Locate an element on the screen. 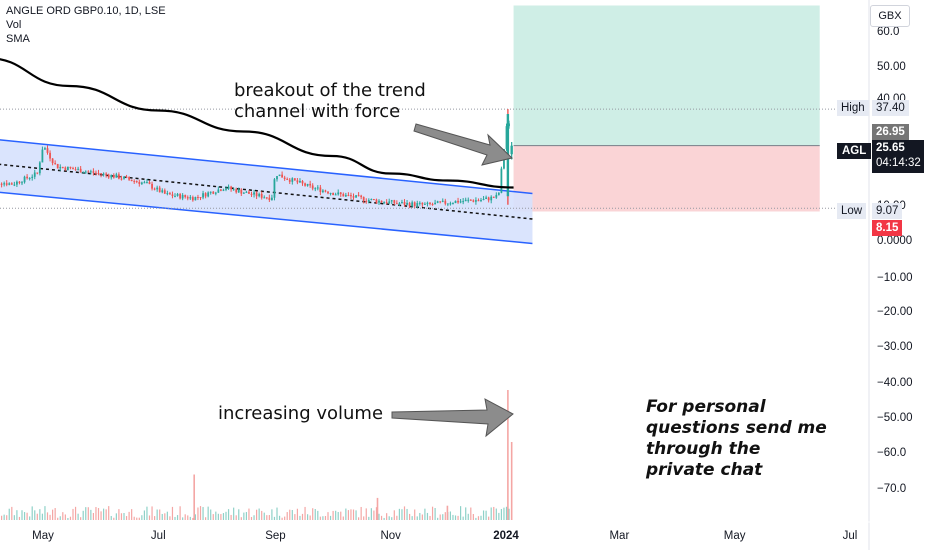 The image size is (932, 550). chart-legend: ANGLE ORD GBP0.10, 1D, LSE Vol SMA is located at coordinates (86, 25).